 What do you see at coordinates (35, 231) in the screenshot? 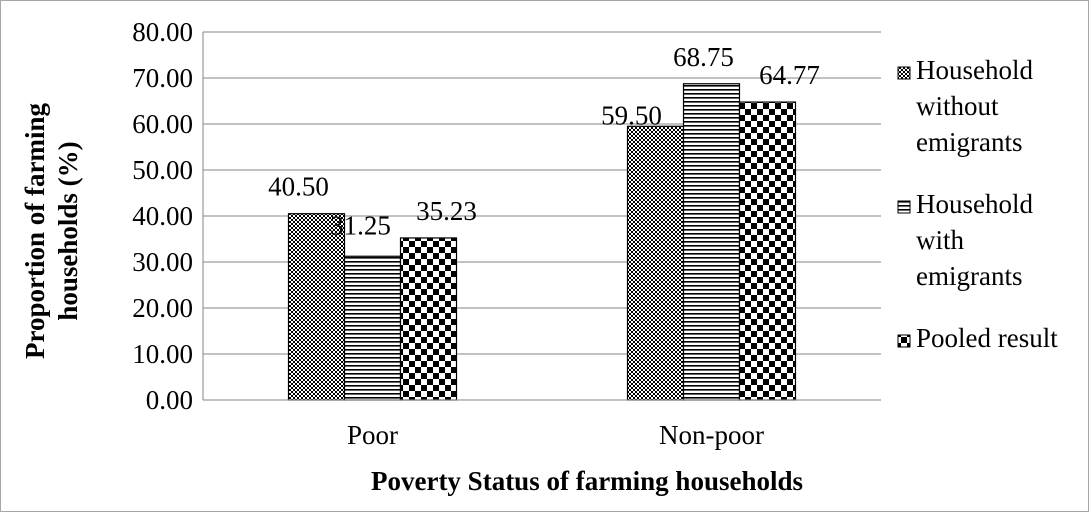
I see `y-axis-title-line: Proportion of farming` at bounding box center [35, 231].